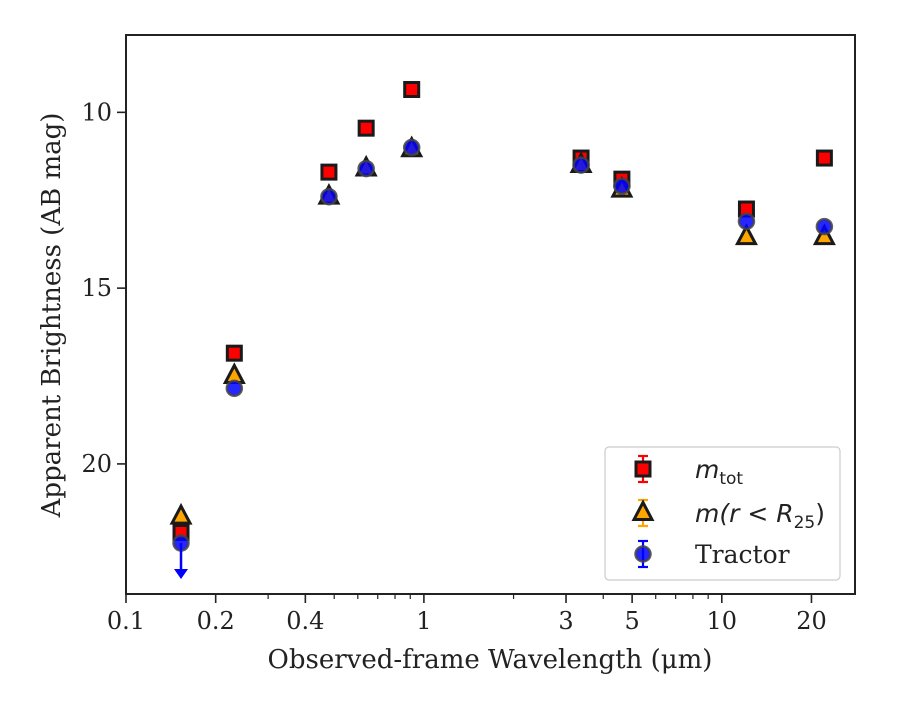  Describe the element at coordinates (96, 464) in the screenshot. I see `y-tick-label: 20` at that location.